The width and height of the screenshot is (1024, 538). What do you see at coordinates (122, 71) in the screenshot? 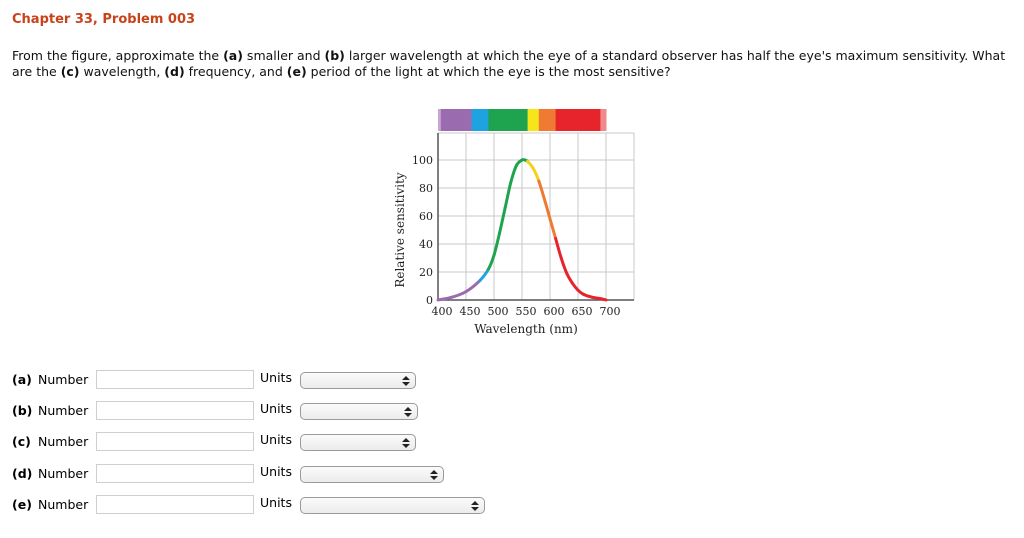
I see `problem-text: wavelength,` at bounding box center [122, 71].